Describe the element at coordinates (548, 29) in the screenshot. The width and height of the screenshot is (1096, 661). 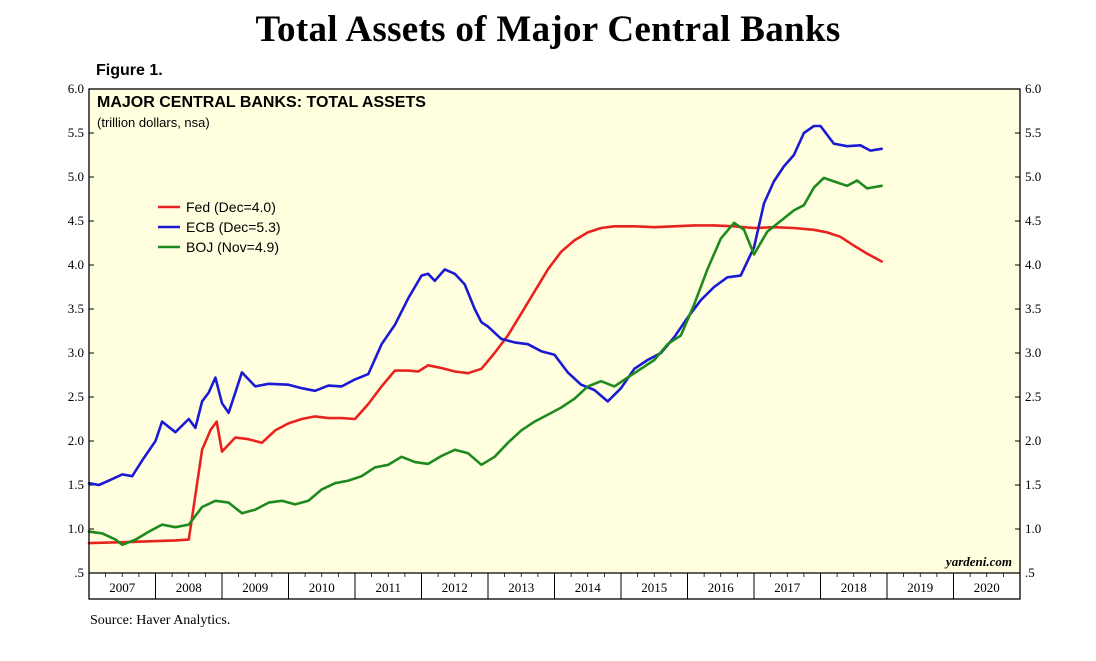
I see `main-title: Total Assets of Major Central Banks` at that location.